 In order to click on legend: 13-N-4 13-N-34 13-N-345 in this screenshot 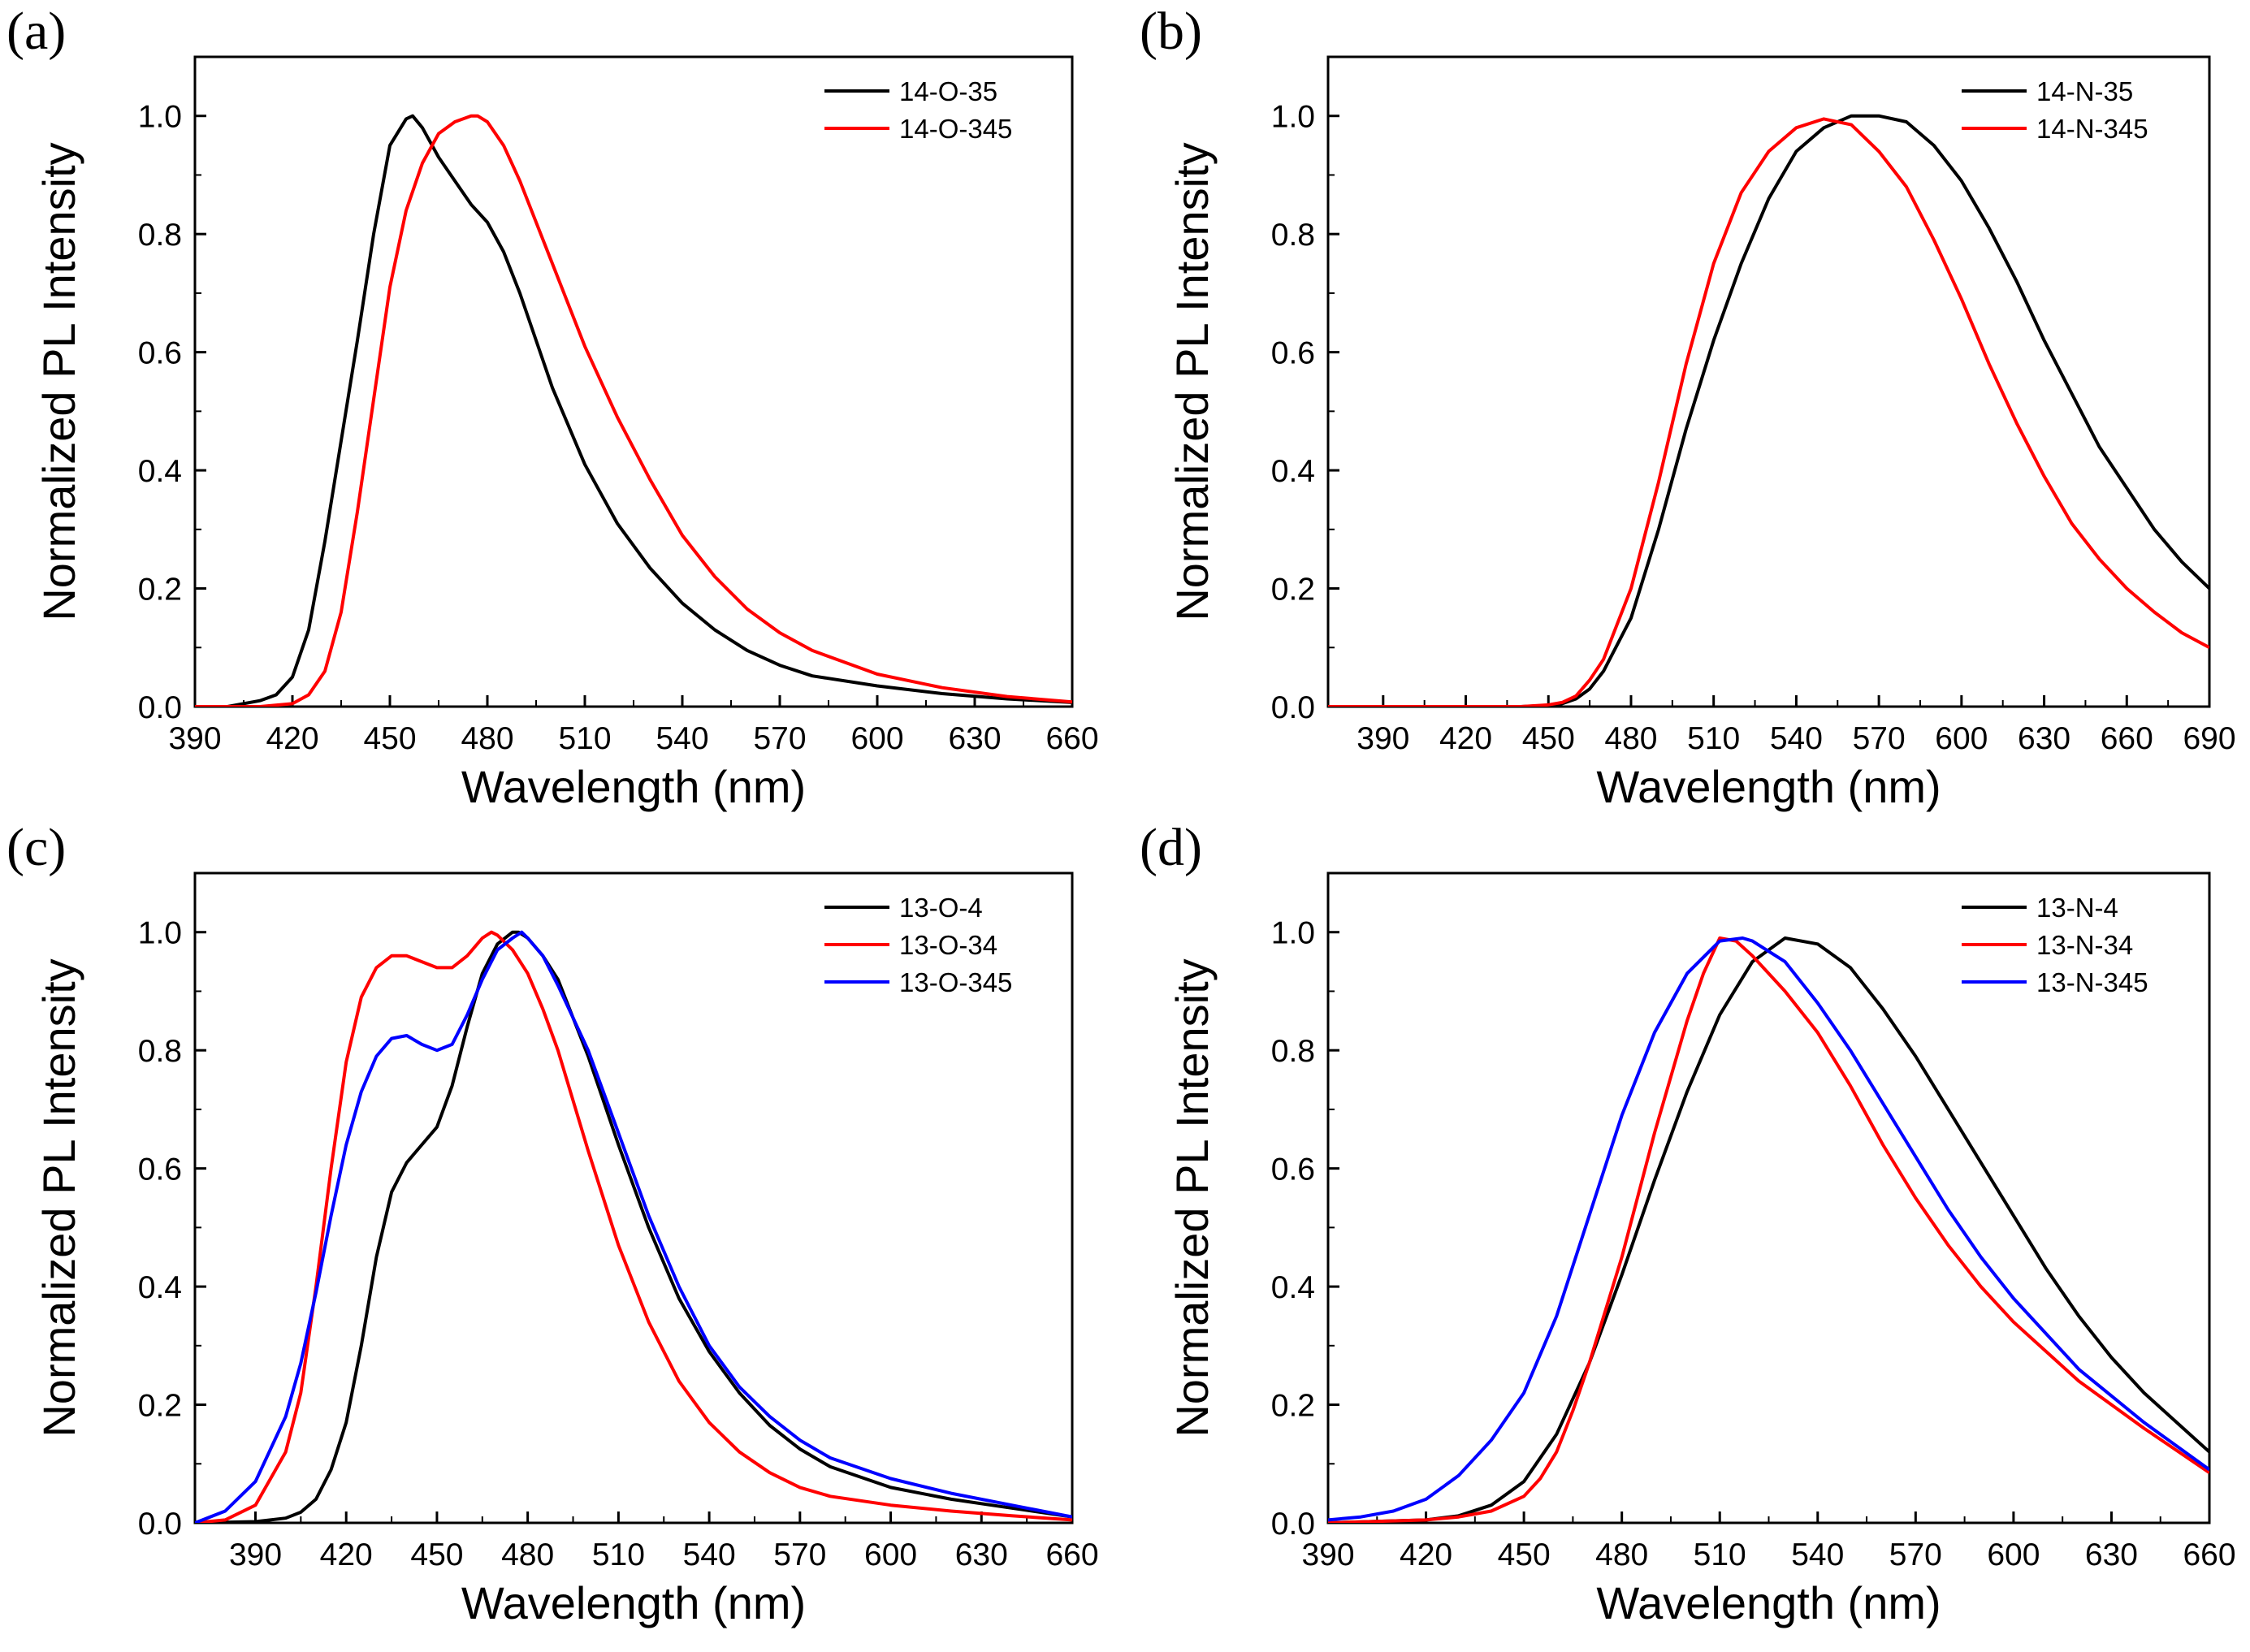, I will do `click(2055, 945)`.